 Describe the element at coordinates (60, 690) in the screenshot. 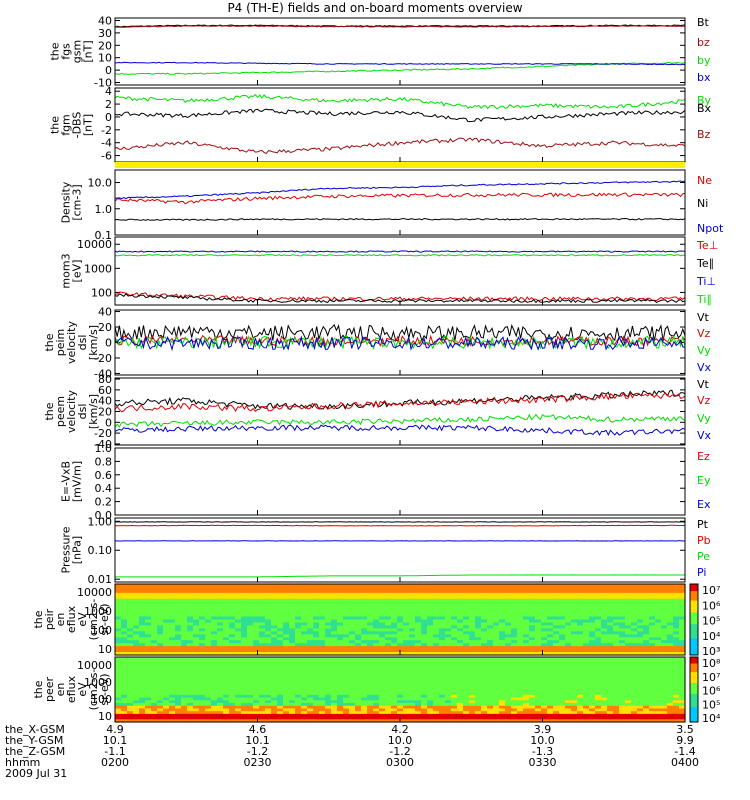

I see `ylabel-line: en` at that location.